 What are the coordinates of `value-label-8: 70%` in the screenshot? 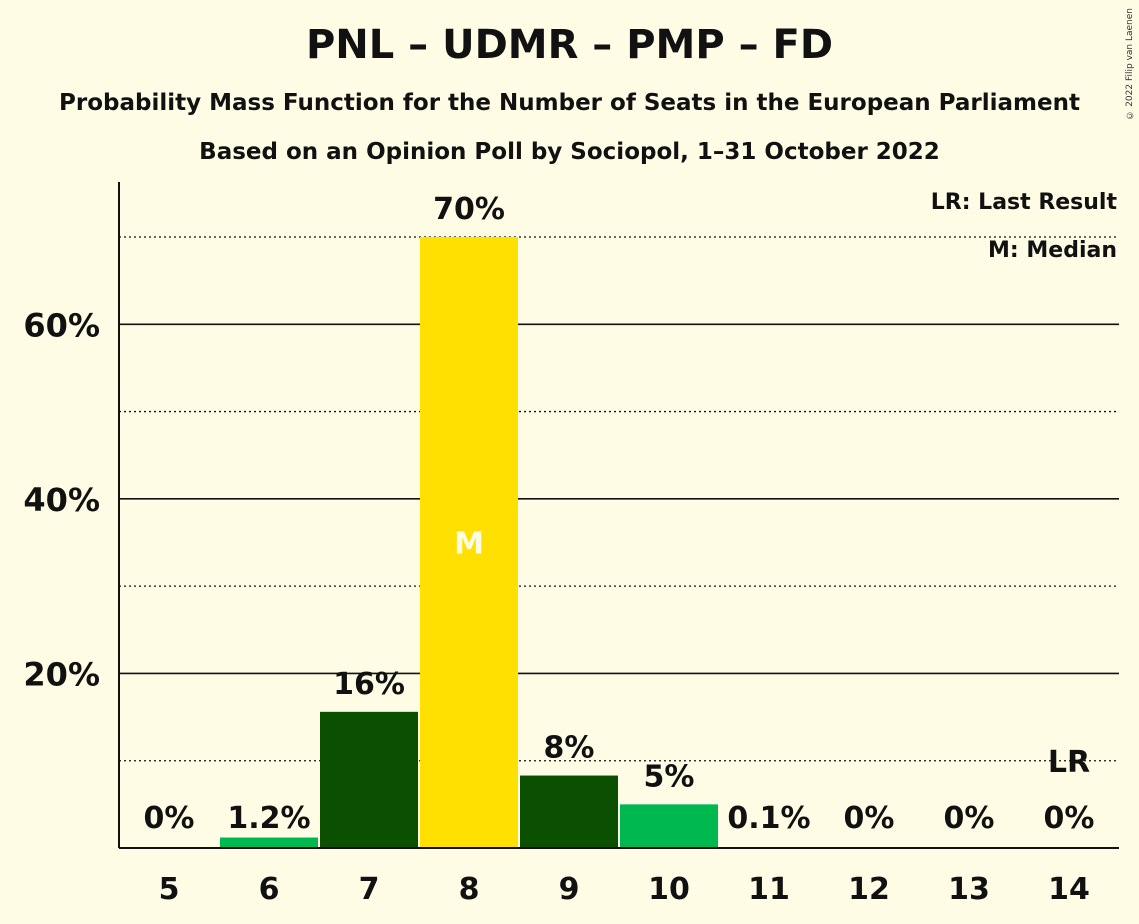 It's located at (469, 209).